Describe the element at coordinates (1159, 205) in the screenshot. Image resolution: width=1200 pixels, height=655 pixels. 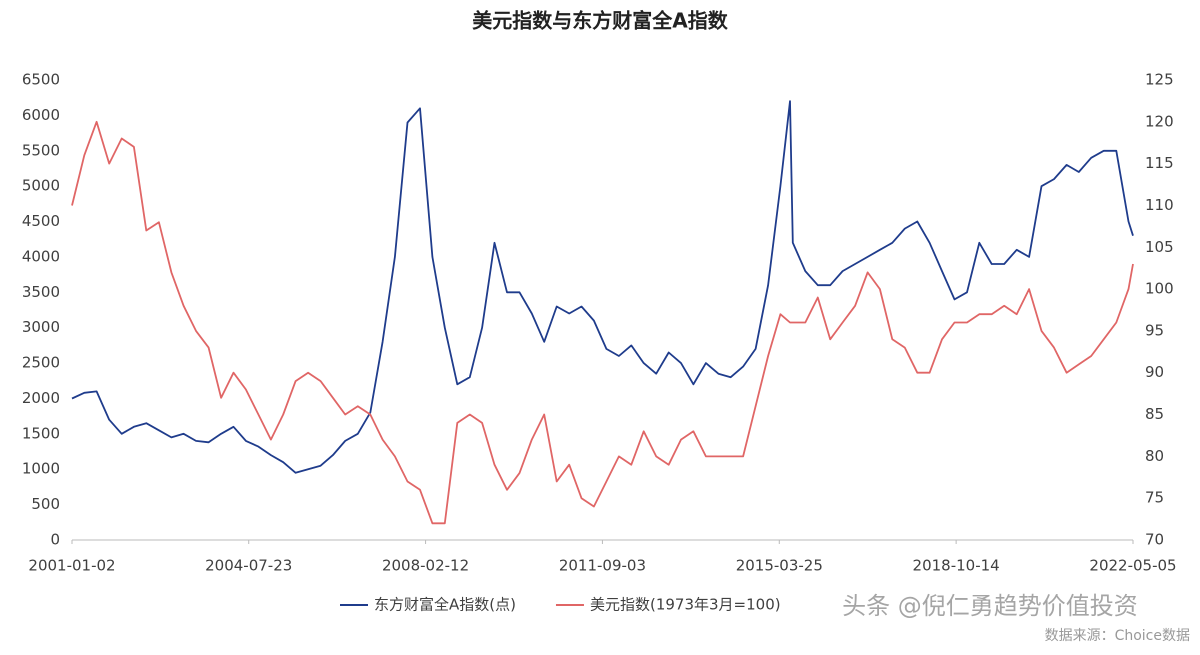
I see `y2-tick-label: 110` at that location.